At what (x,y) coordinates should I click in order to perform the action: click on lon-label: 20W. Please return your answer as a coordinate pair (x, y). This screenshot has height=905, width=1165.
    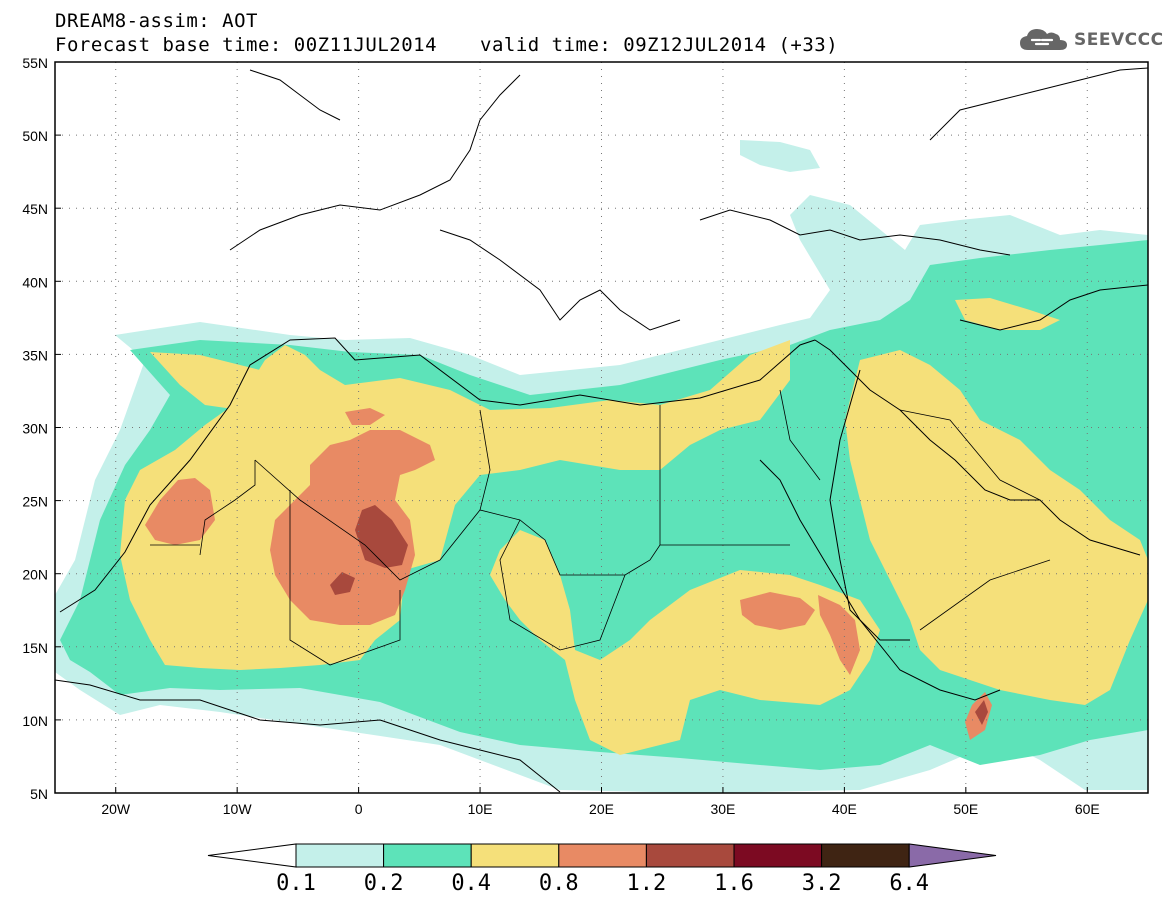
    Looking at the image, I should click on (116, 809).